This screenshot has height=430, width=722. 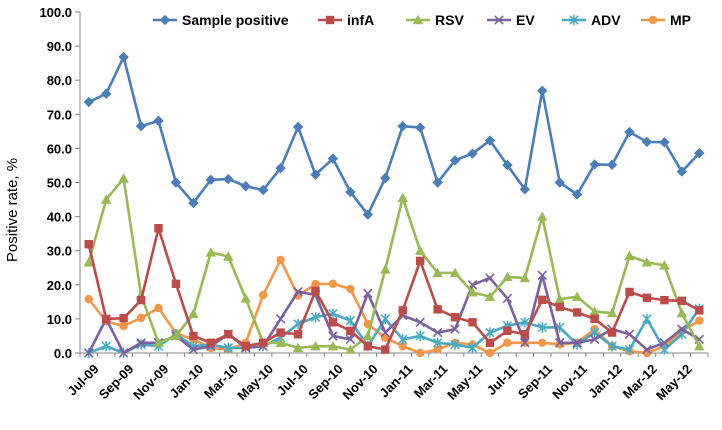 What do you see at coordinates (325, 381) in the screenshot?
I see `x-tick-label: Sep-10` at bounding box center [325, 381].